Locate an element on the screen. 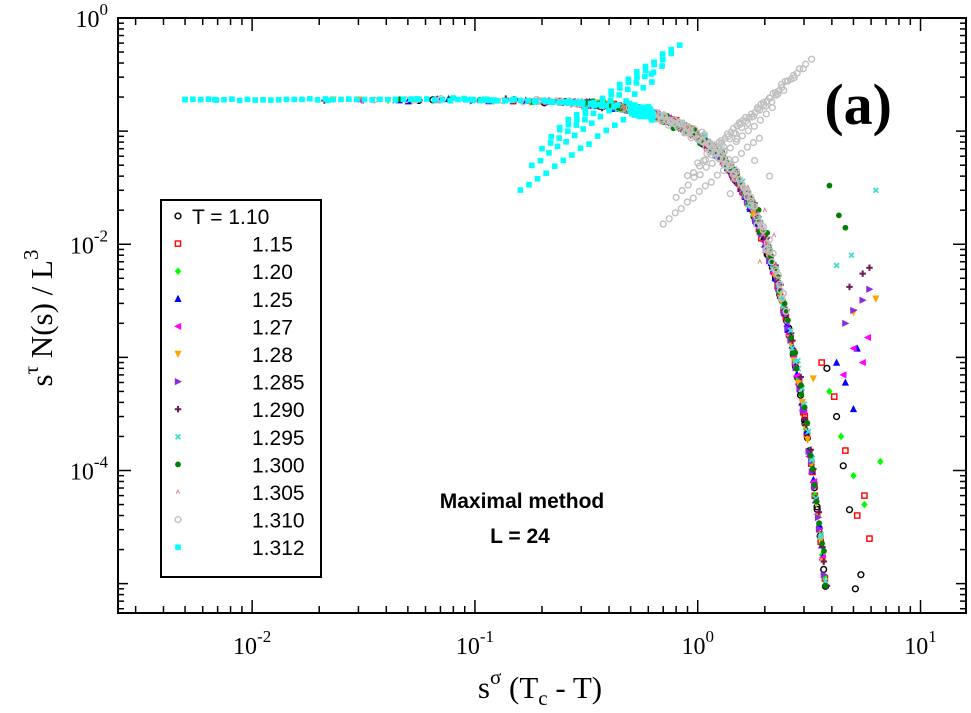  legend-entry: 1.25 is located at coordinates (233, 300).